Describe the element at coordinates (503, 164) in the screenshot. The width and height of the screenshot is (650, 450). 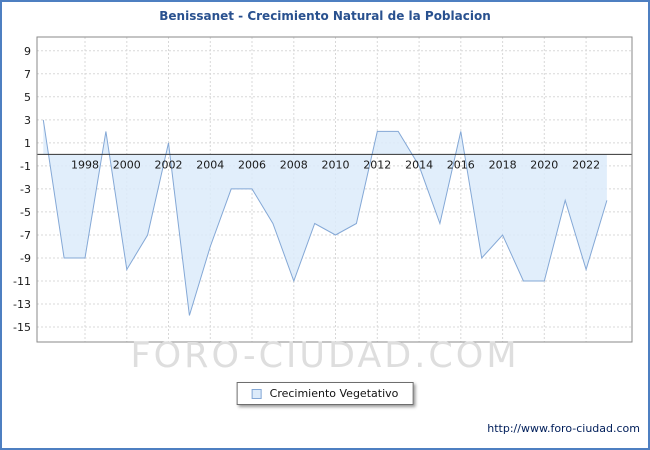
I see `svg-text: 2018` at that location.